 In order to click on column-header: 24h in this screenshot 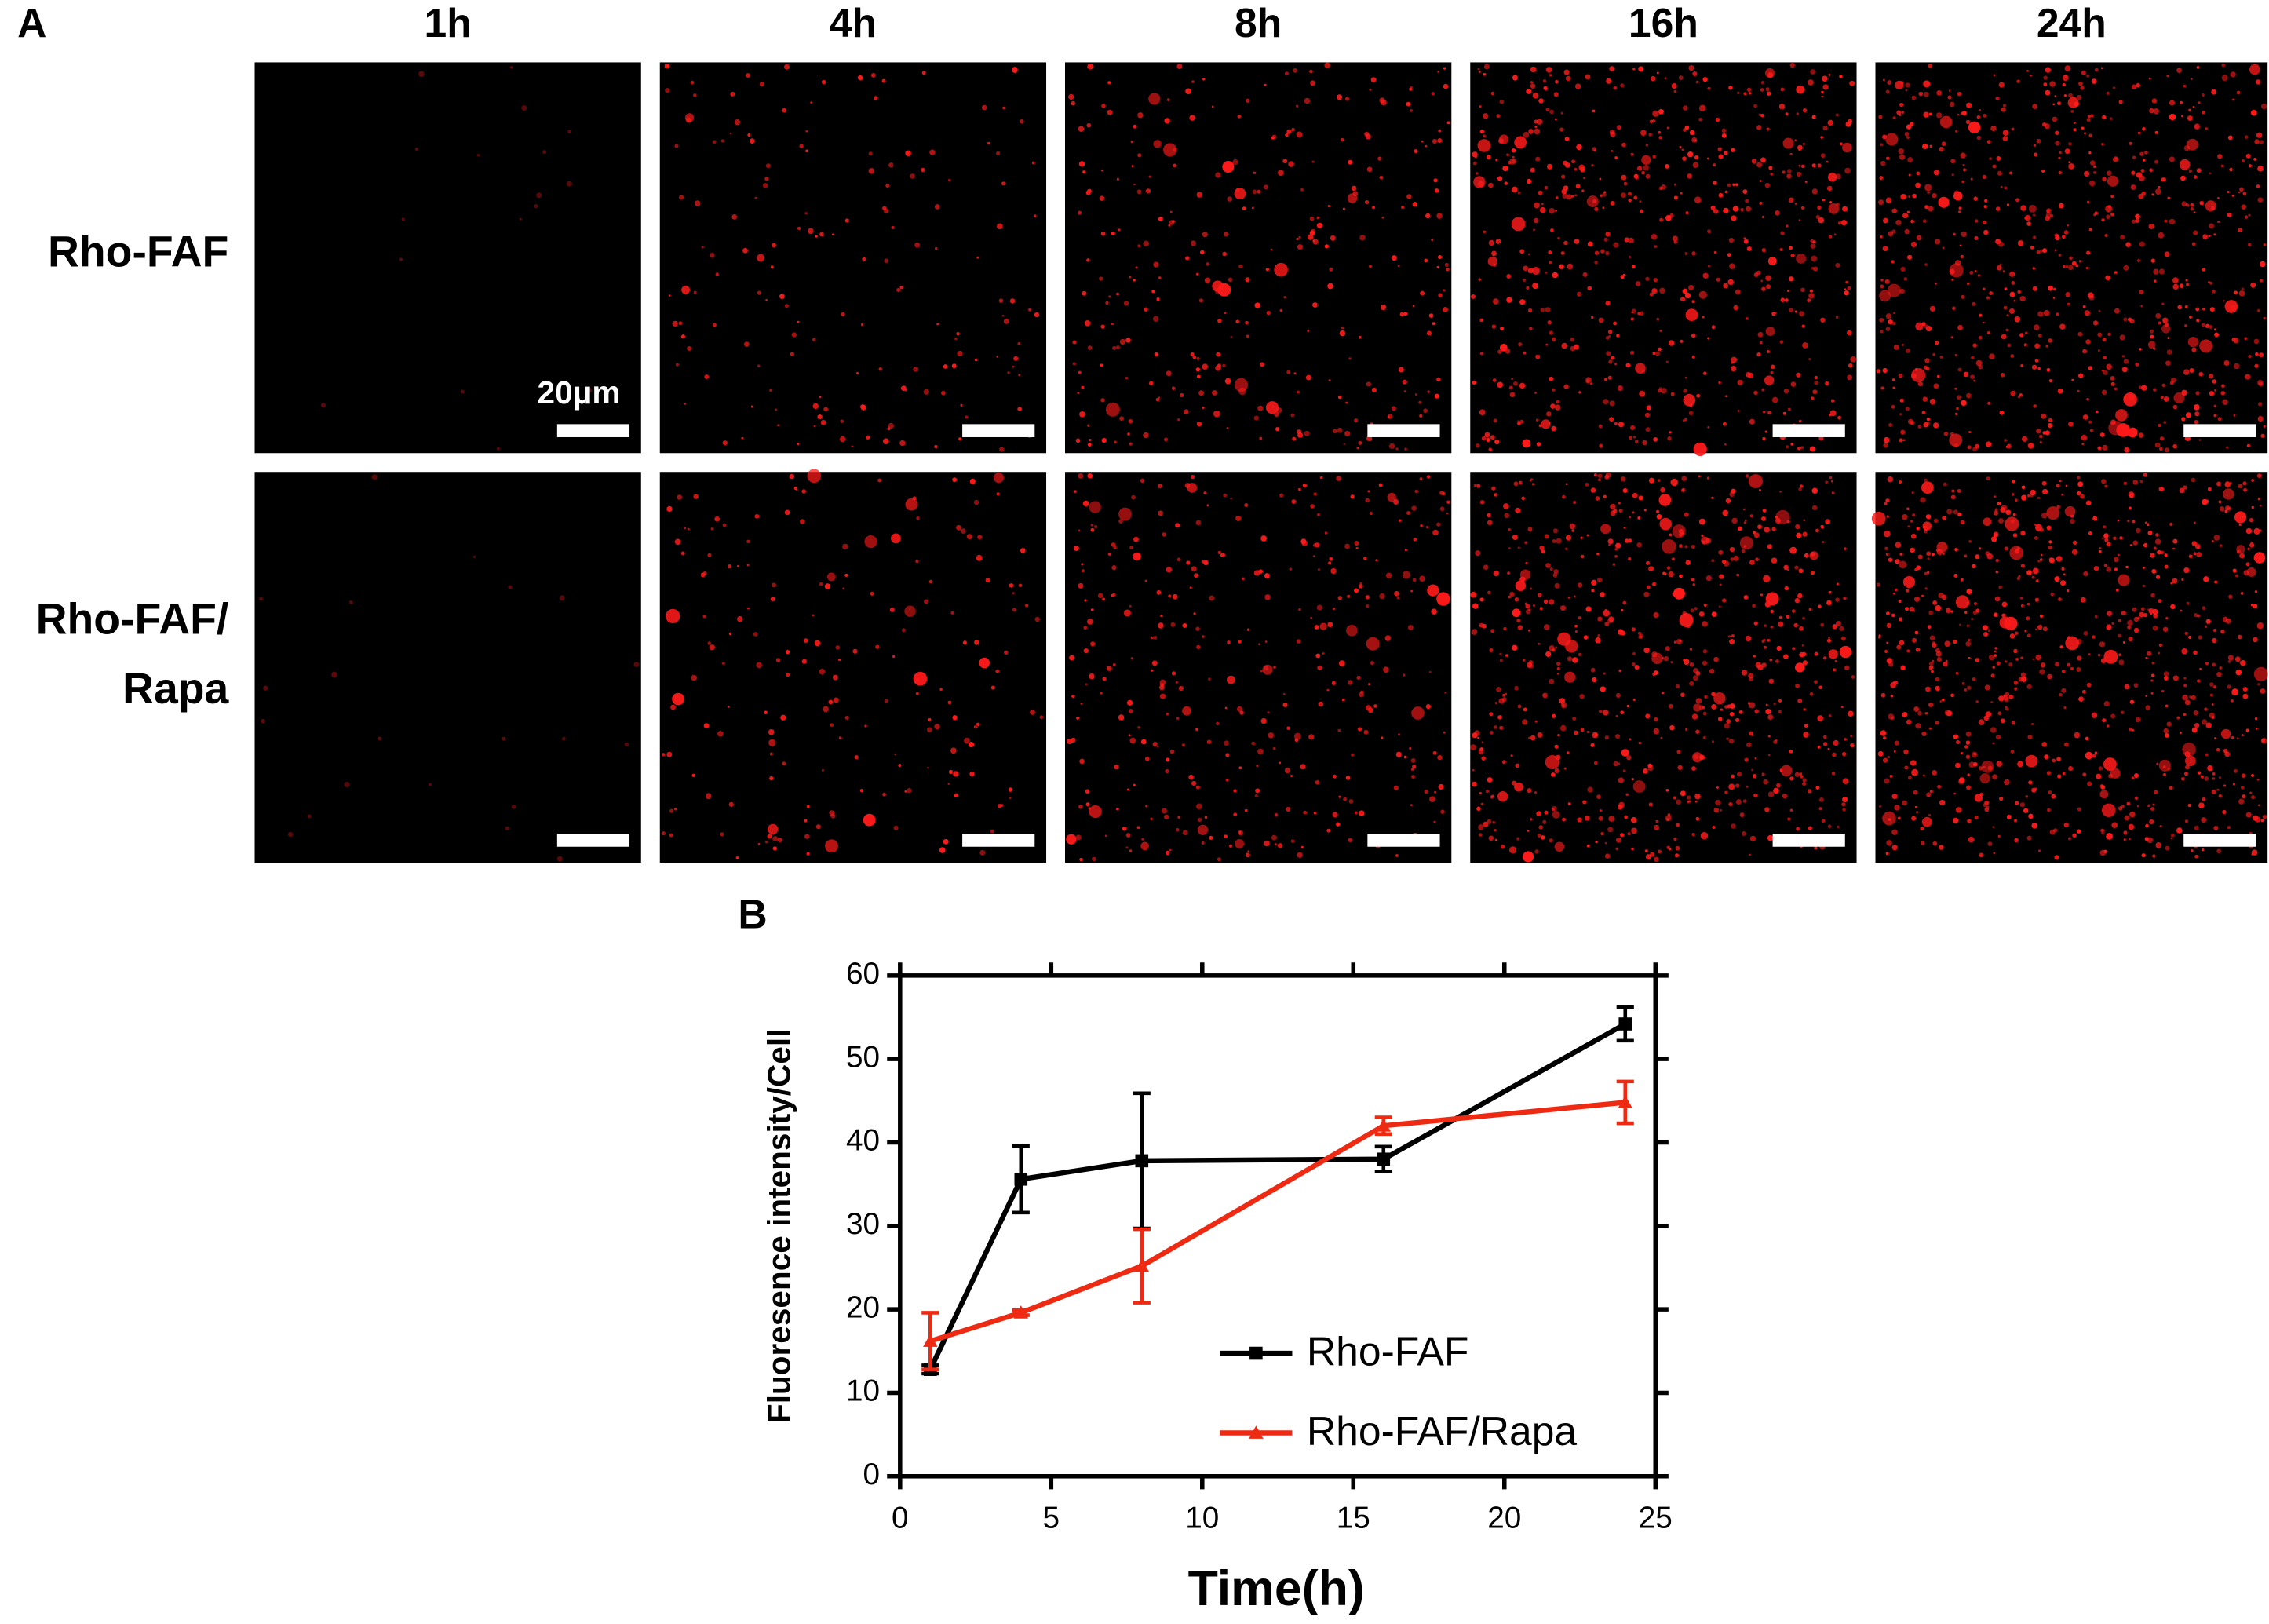, I will do `click(2072, 23)`.